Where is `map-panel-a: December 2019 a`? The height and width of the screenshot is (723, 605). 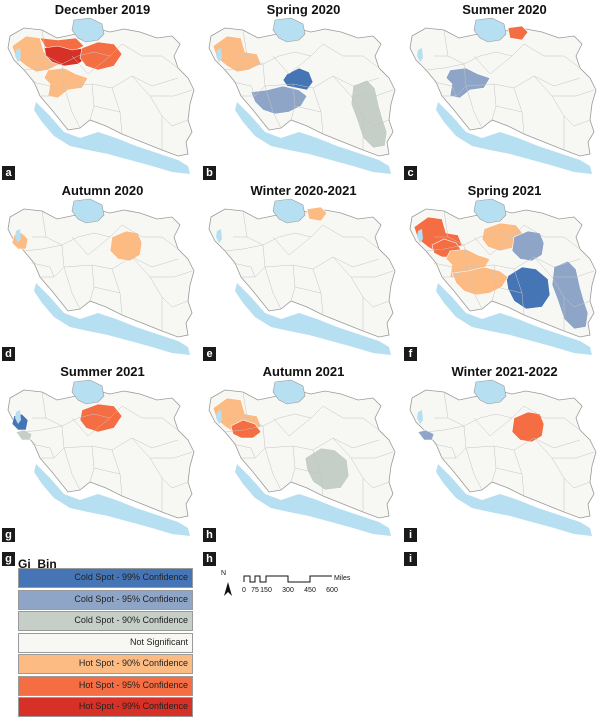 map-panel-a: December 2019 a is located at coordinates (102, 90).